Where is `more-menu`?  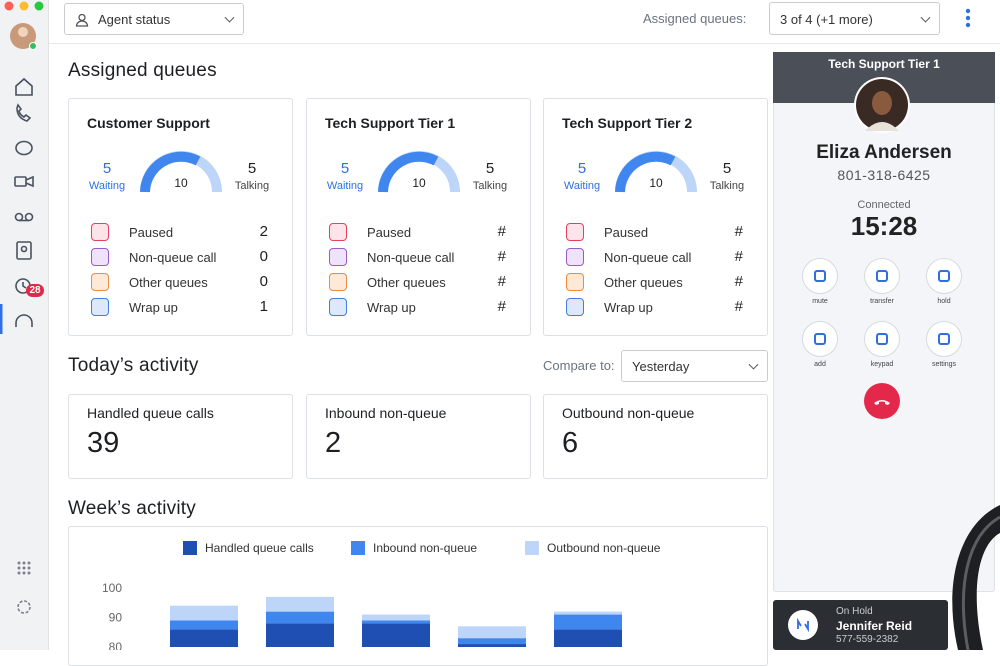 more-menu is located at coordinates (968, 19).